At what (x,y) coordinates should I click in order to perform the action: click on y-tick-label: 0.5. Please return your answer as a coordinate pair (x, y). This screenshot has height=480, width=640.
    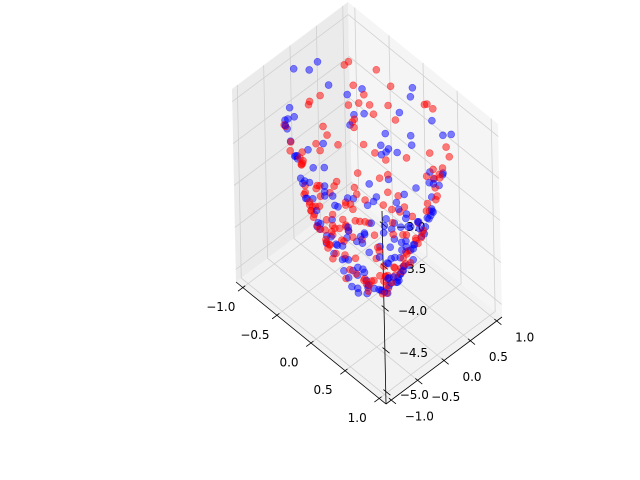
    Looking at the image, I should click on (498, 357).